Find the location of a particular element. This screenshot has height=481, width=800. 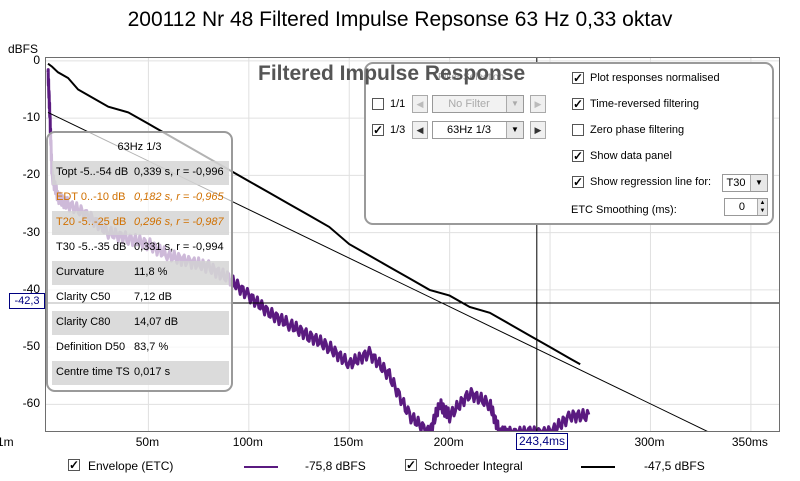

data-panel-row: T30 -5..-35 dB 0,331 s, r = -0,994 is located at coordinates (140, 248).